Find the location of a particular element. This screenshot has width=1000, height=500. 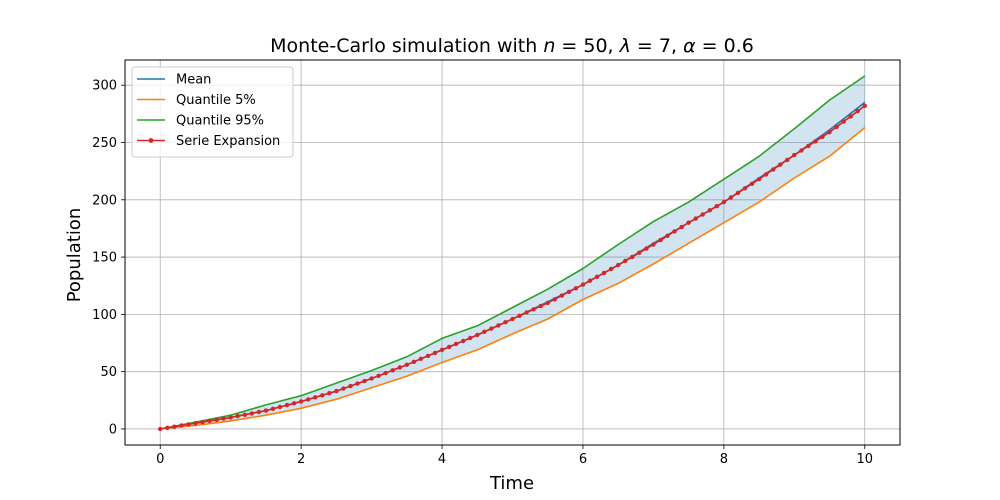

legend-box is located at coordinates (212, 112).